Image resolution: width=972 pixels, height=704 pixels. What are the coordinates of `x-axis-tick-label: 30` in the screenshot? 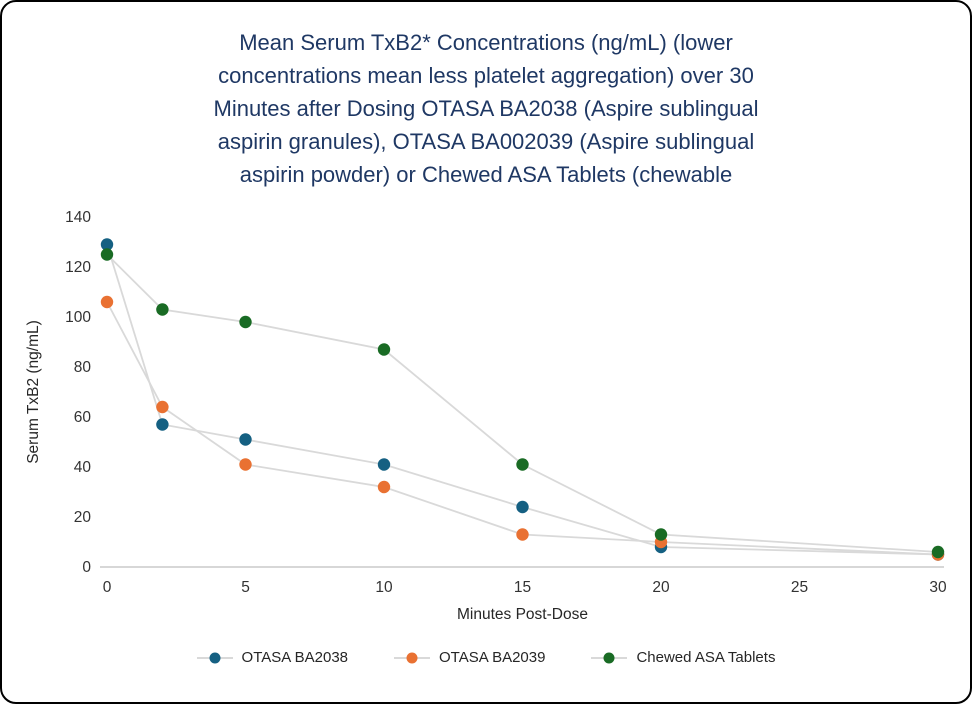 It's located at (938, 587).